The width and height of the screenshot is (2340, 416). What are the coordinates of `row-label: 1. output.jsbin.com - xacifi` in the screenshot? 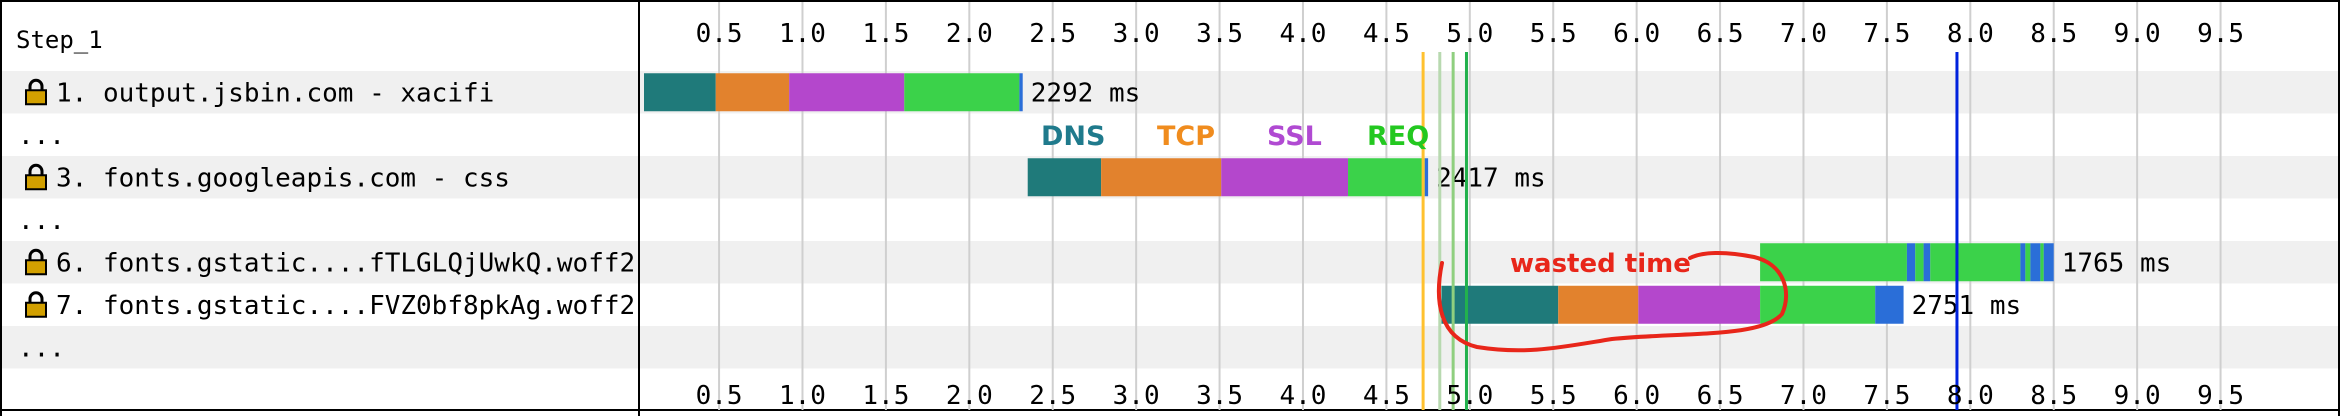 It's located at (275, 93).